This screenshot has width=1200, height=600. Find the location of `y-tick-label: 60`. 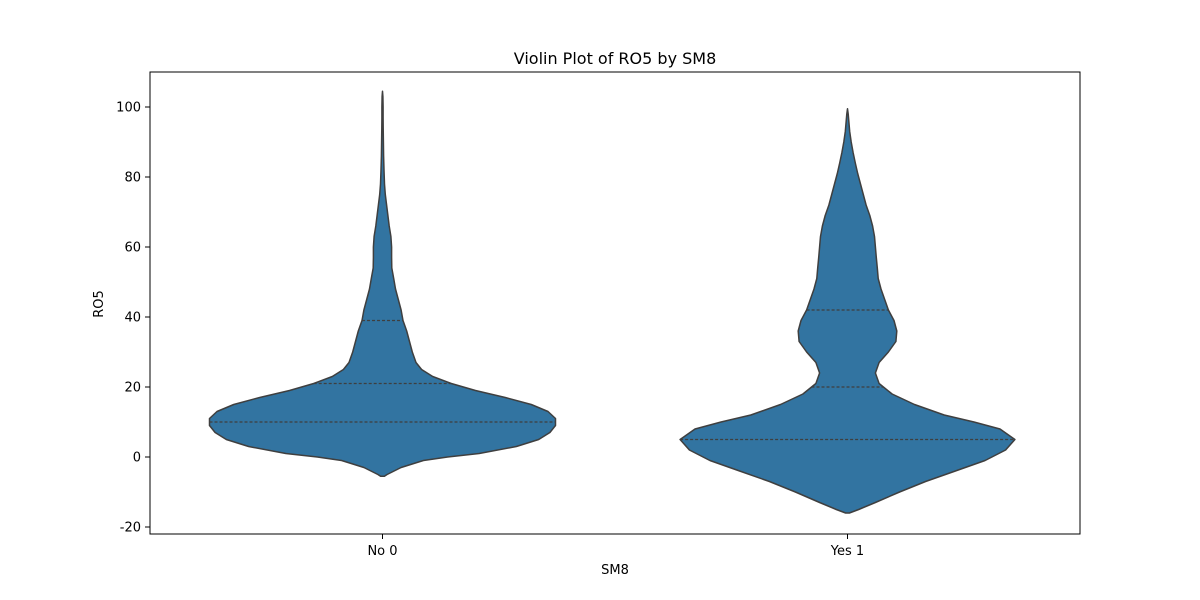

y-tick-label: 60 is located at coordinates (132, 248).